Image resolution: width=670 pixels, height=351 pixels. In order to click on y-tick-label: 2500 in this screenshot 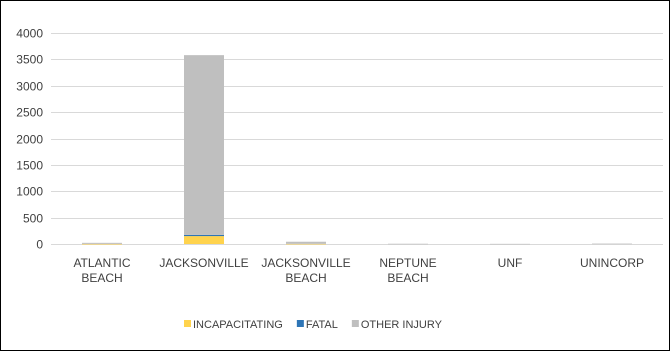, I will do `click(29, 113)`.